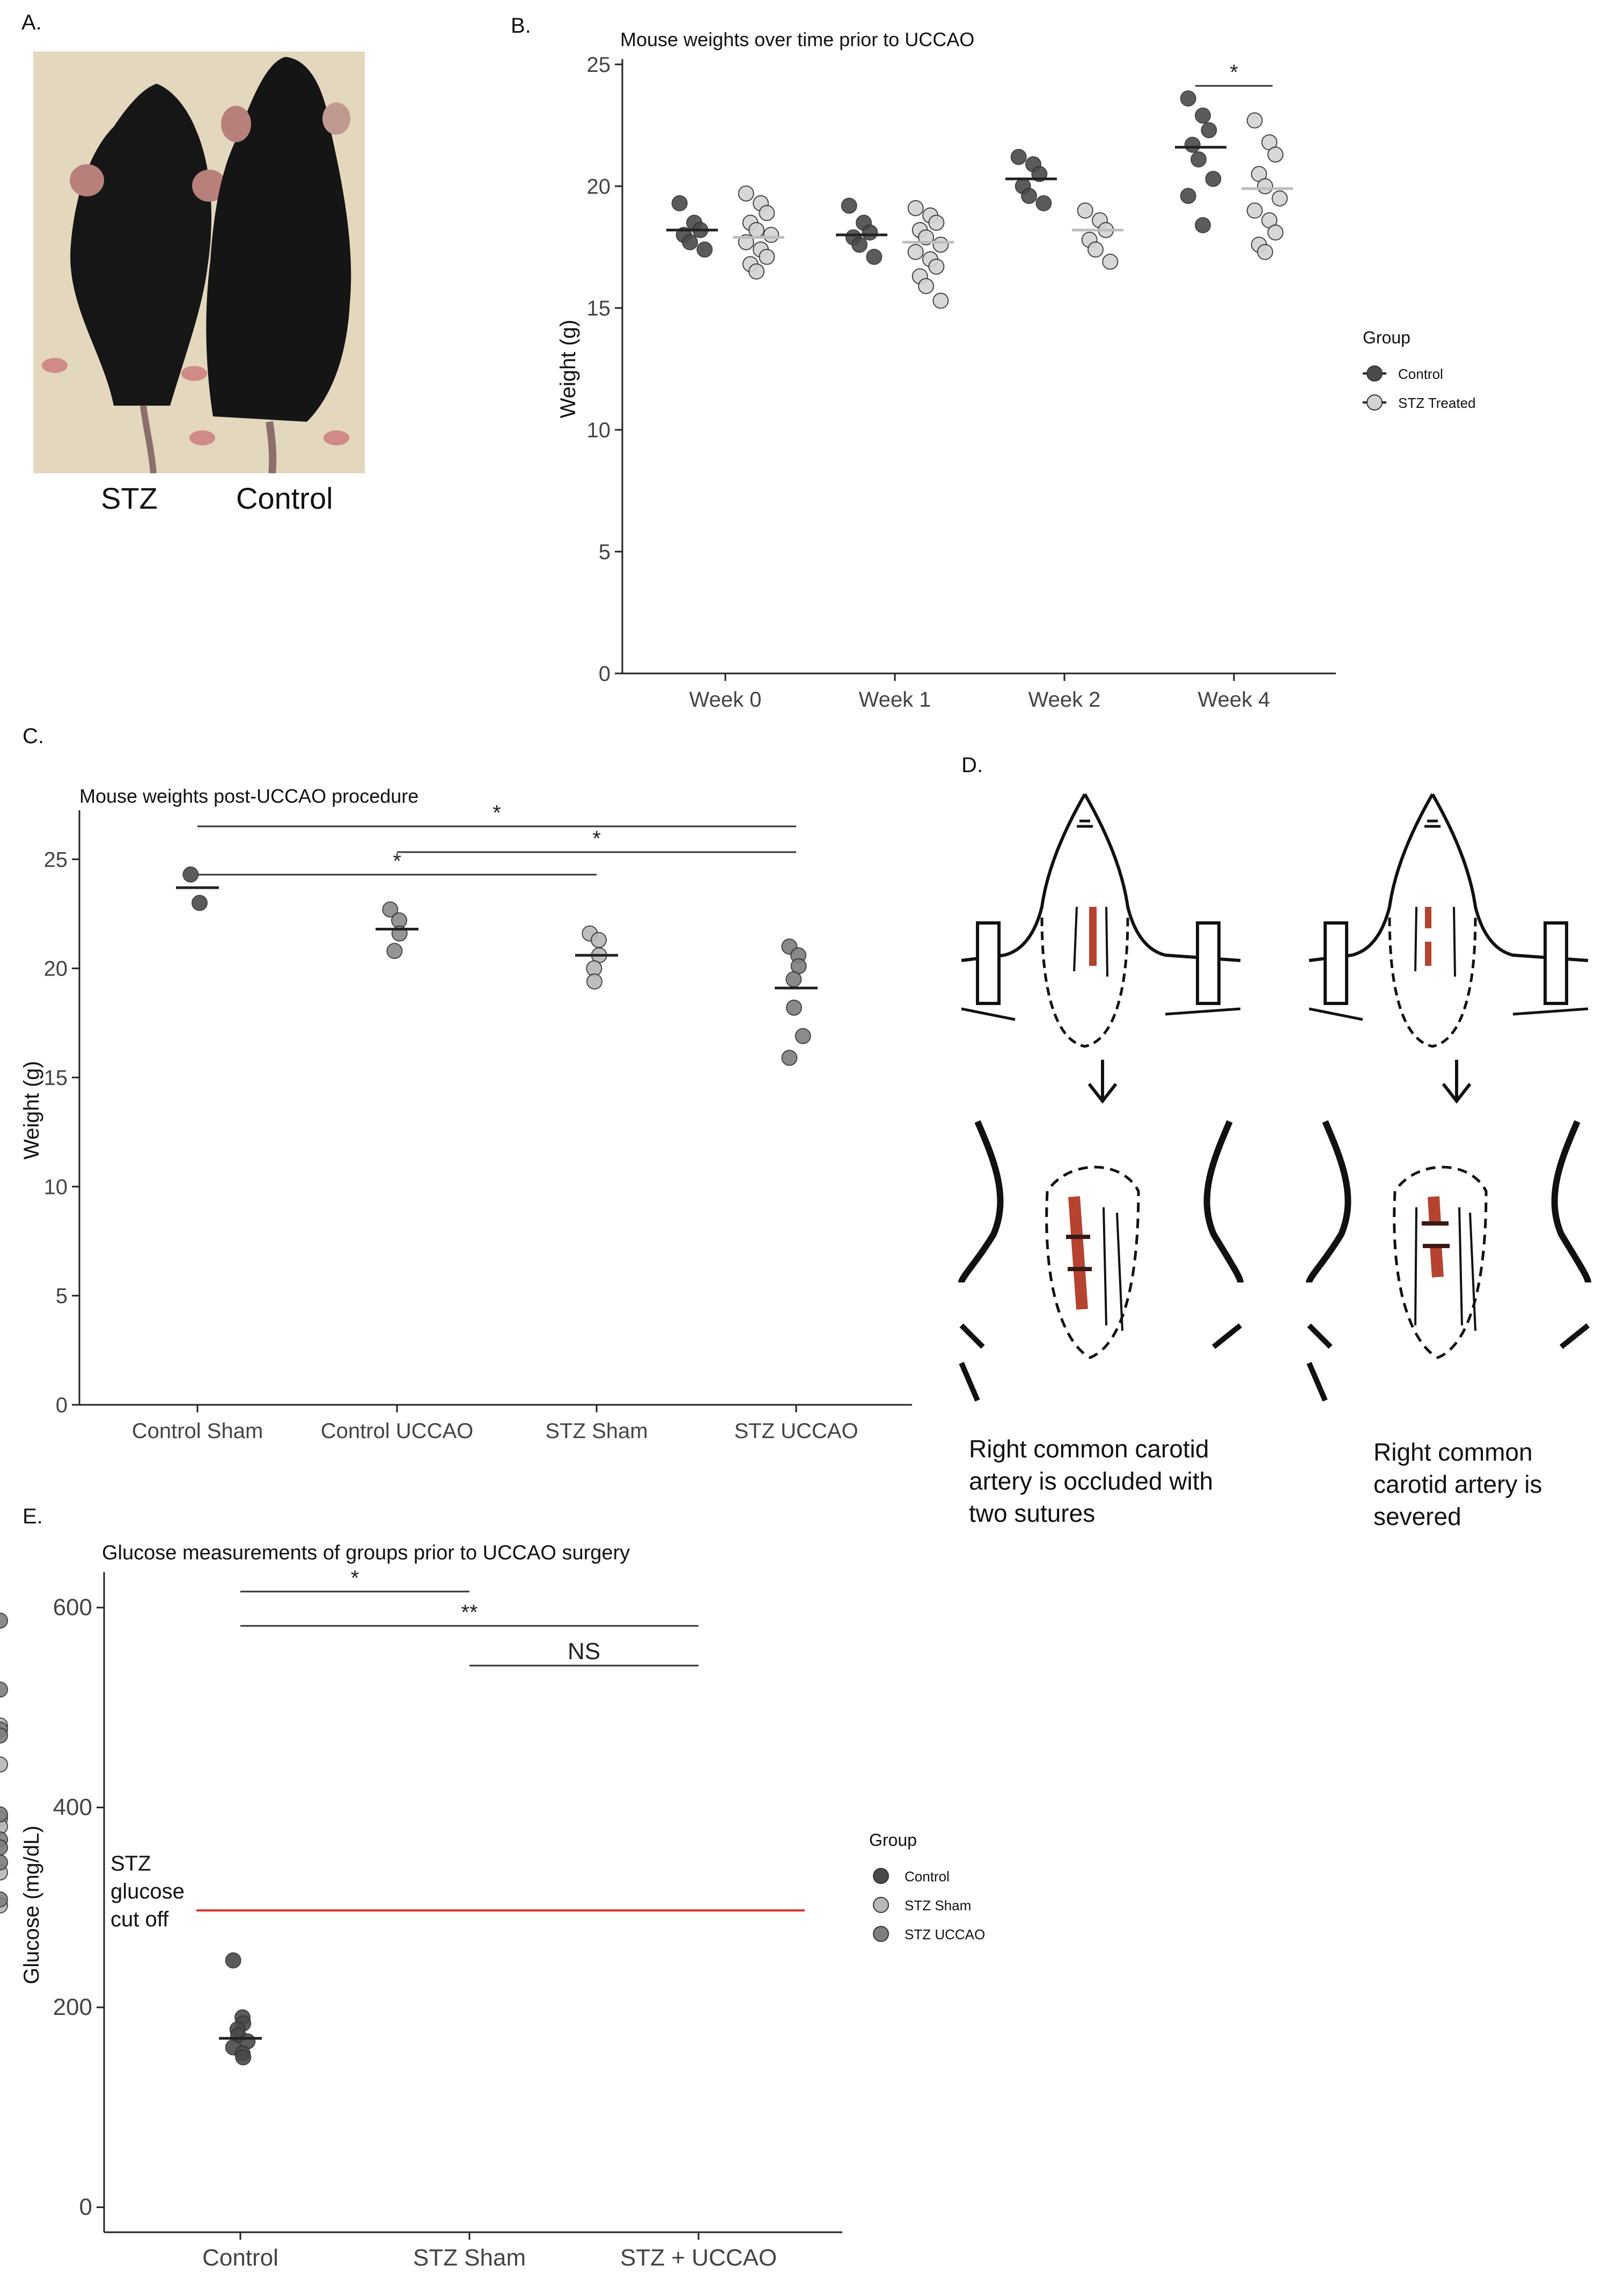  Describe the element at coordinates (72, 1807) in the screenshot. I see `y-tick-label: 400` at that location.